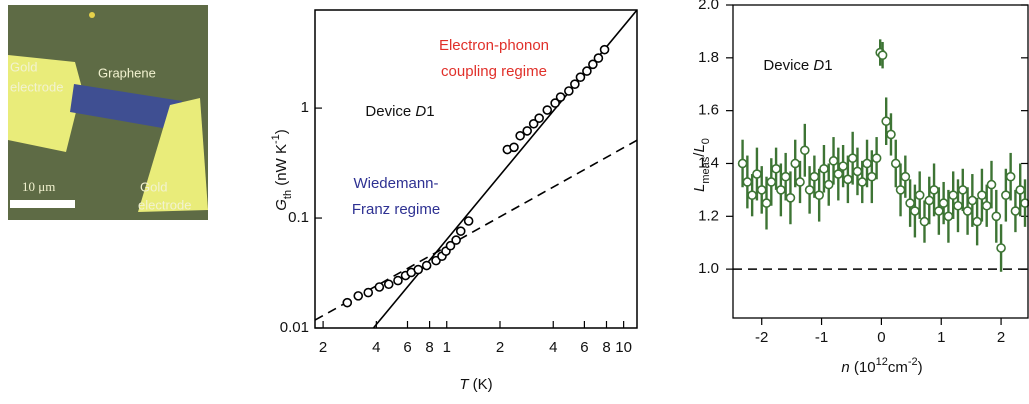  What do you see at coordinates (281, 167) in the screenshot?
I see `text-piece: (nW K` at bounding box center [281, 167].